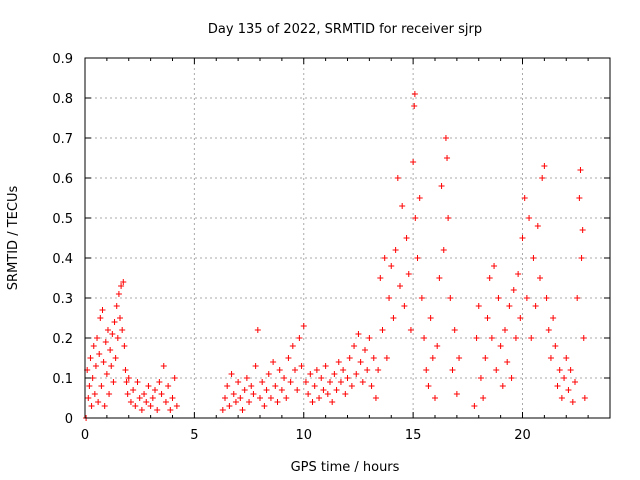 This screenshot has height=480, width=640. Describe the element at coordinates (303, 435) in the screenshot. I see `x-tick-label: 10` at that location.